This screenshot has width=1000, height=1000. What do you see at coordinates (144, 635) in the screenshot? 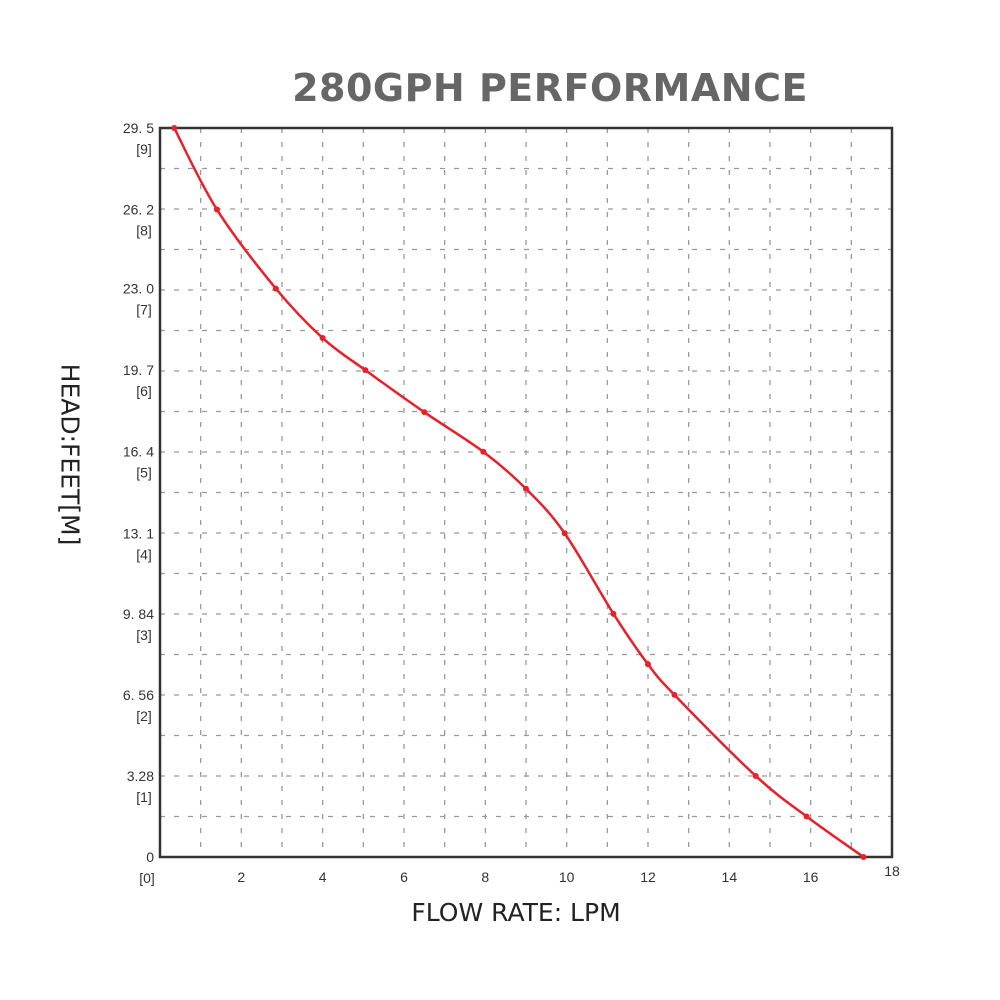
I see `y-tick-label-meters: [3]` at bounding box center [144, 635].